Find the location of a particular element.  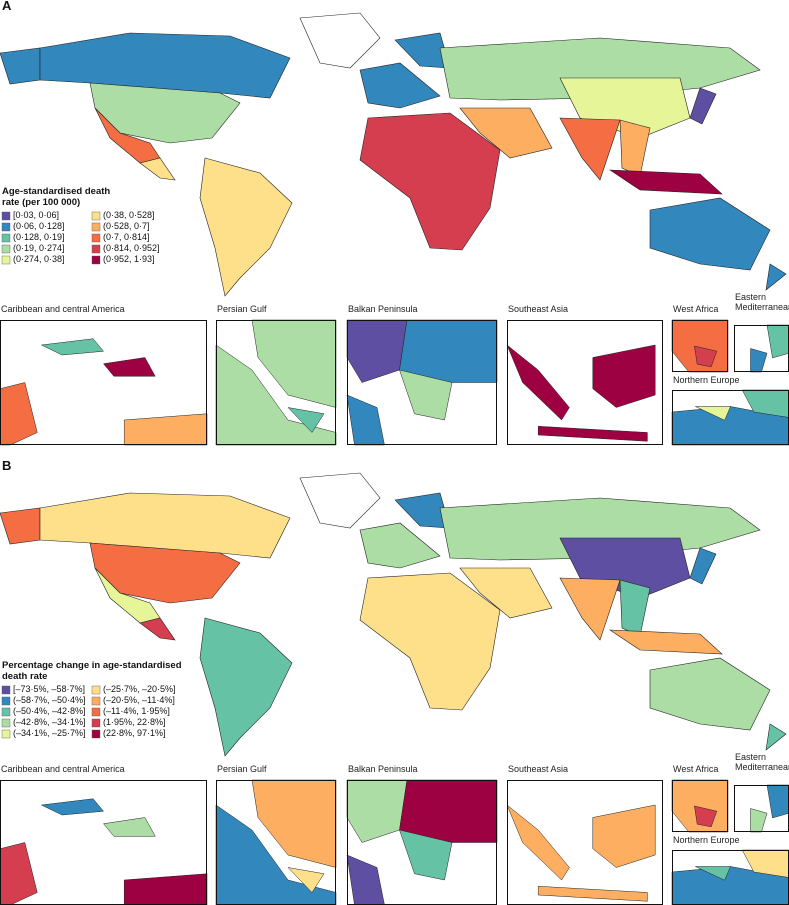

legend-item: (0·38, 0·528] is located at coordinates (129, 215).